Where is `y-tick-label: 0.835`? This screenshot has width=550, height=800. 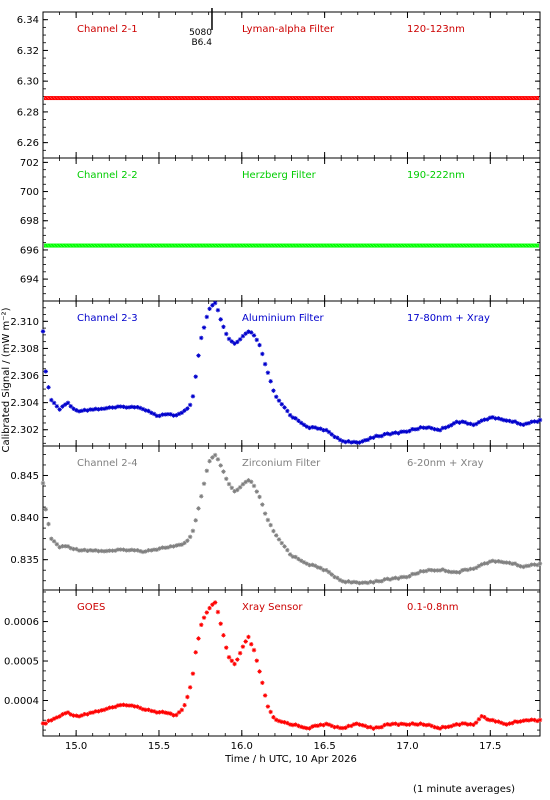 y-tick-label: 0.835 is located at coordinates (24, 560).